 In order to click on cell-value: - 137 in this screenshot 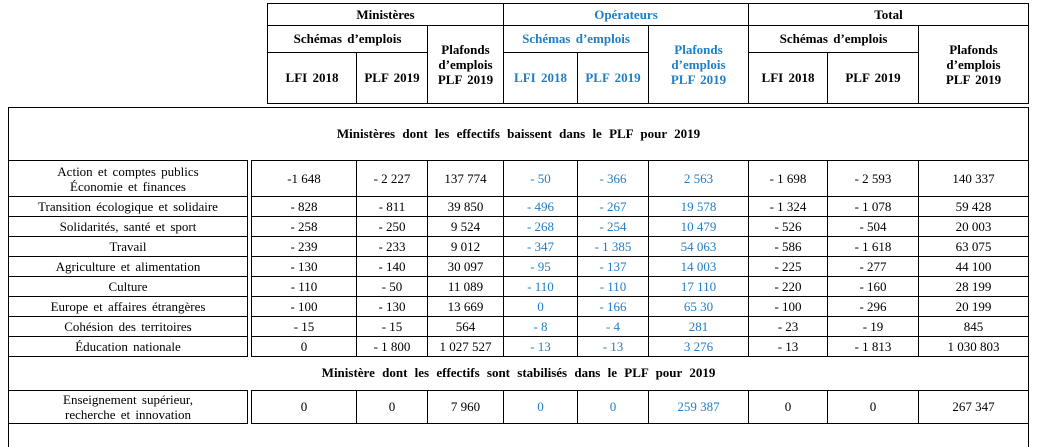, I will do `click(613, 266)`.